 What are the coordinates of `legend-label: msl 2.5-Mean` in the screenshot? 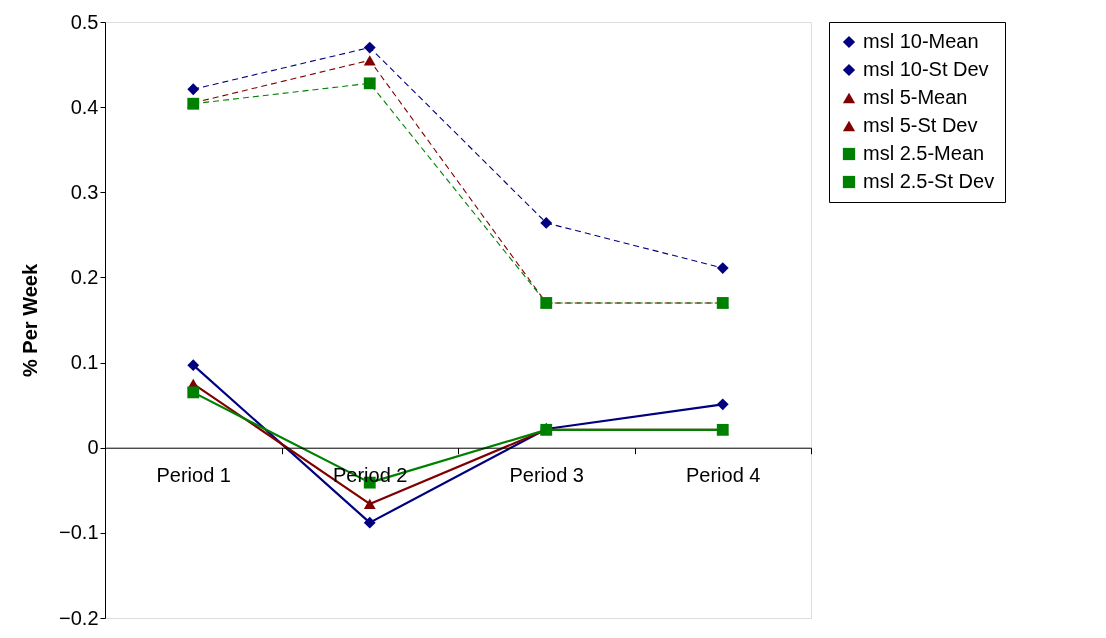 It's located at (924, 153).